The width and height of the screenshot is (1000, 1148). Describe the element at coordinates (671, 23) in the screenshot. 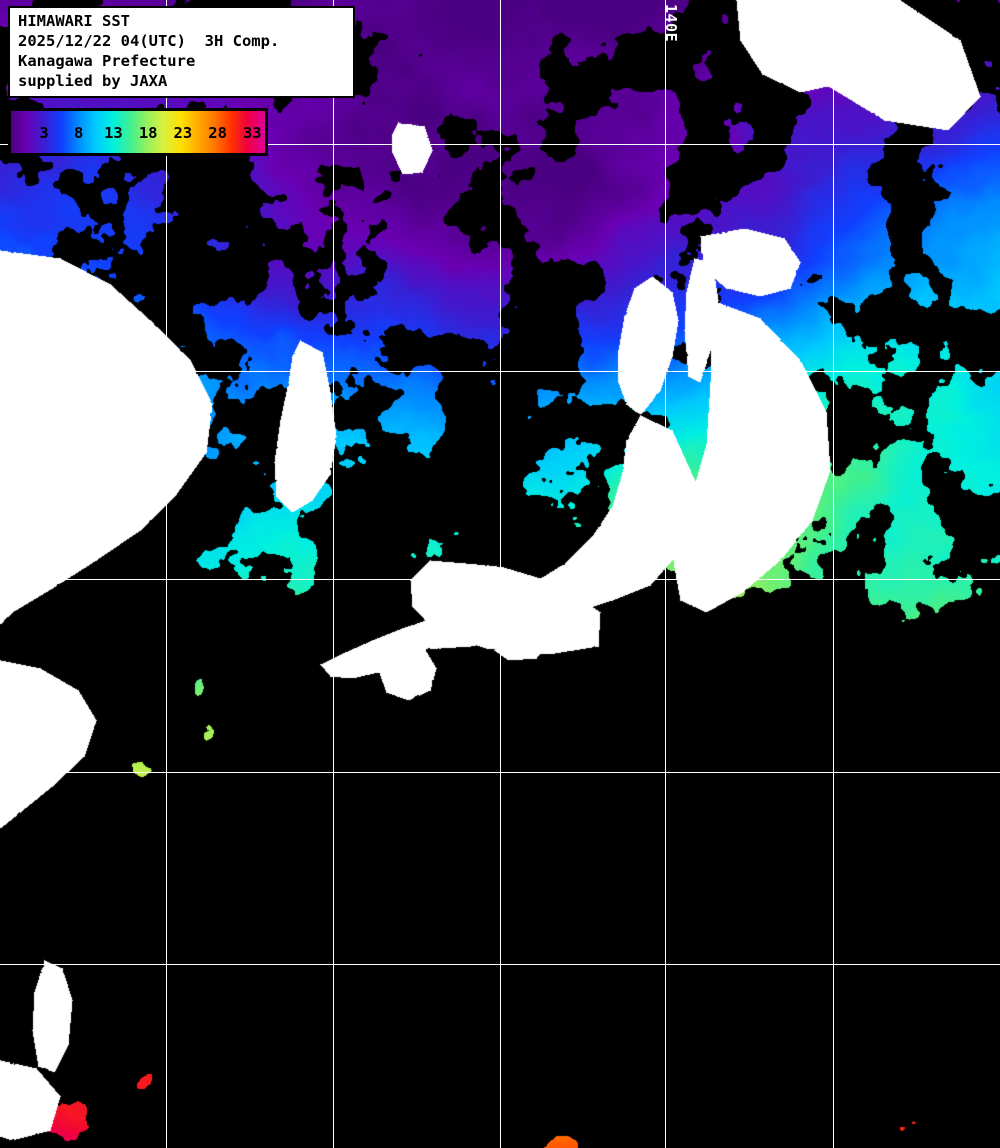

I see `longitude-label-140e: 140E` at that location.